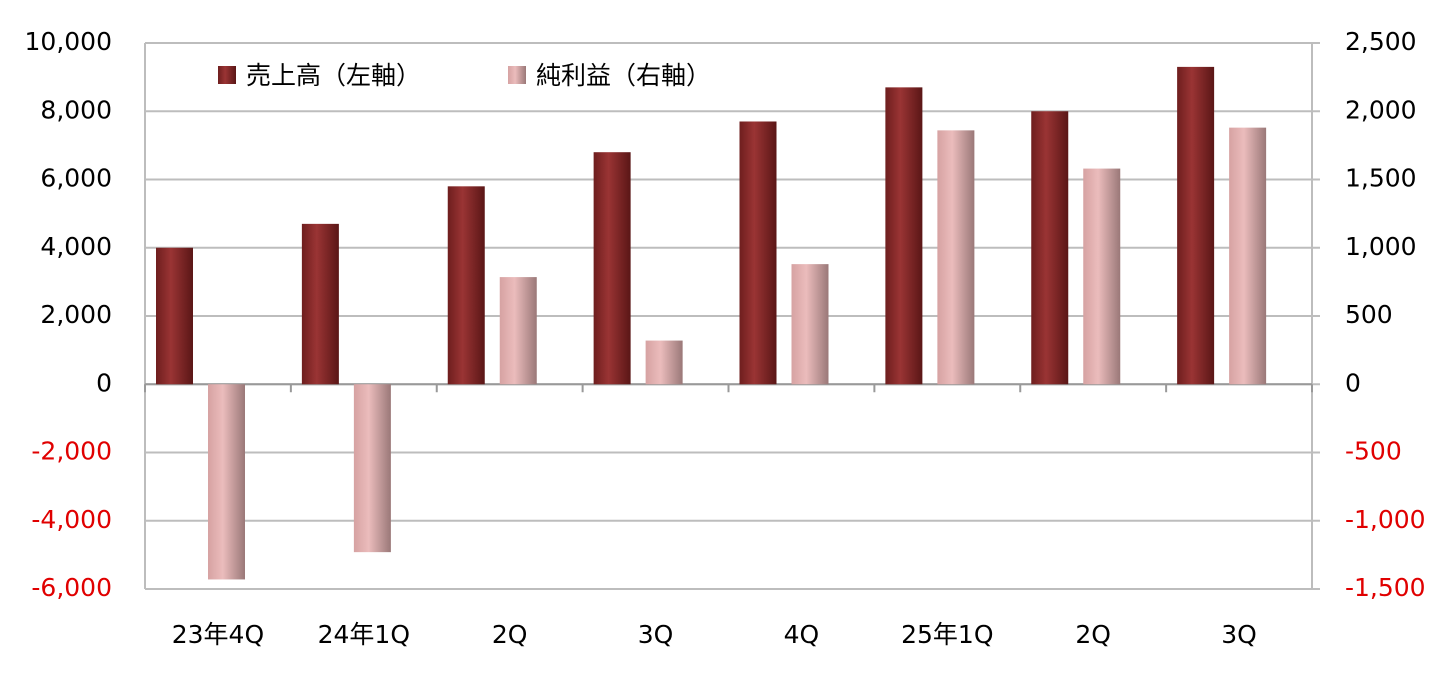 Image resolution: width=1456 pixels, height=677 pixels. Describe the element at coordinates (333, 75) in the screenshot. I see `legend-label: 売上高（左軸）` at that location.